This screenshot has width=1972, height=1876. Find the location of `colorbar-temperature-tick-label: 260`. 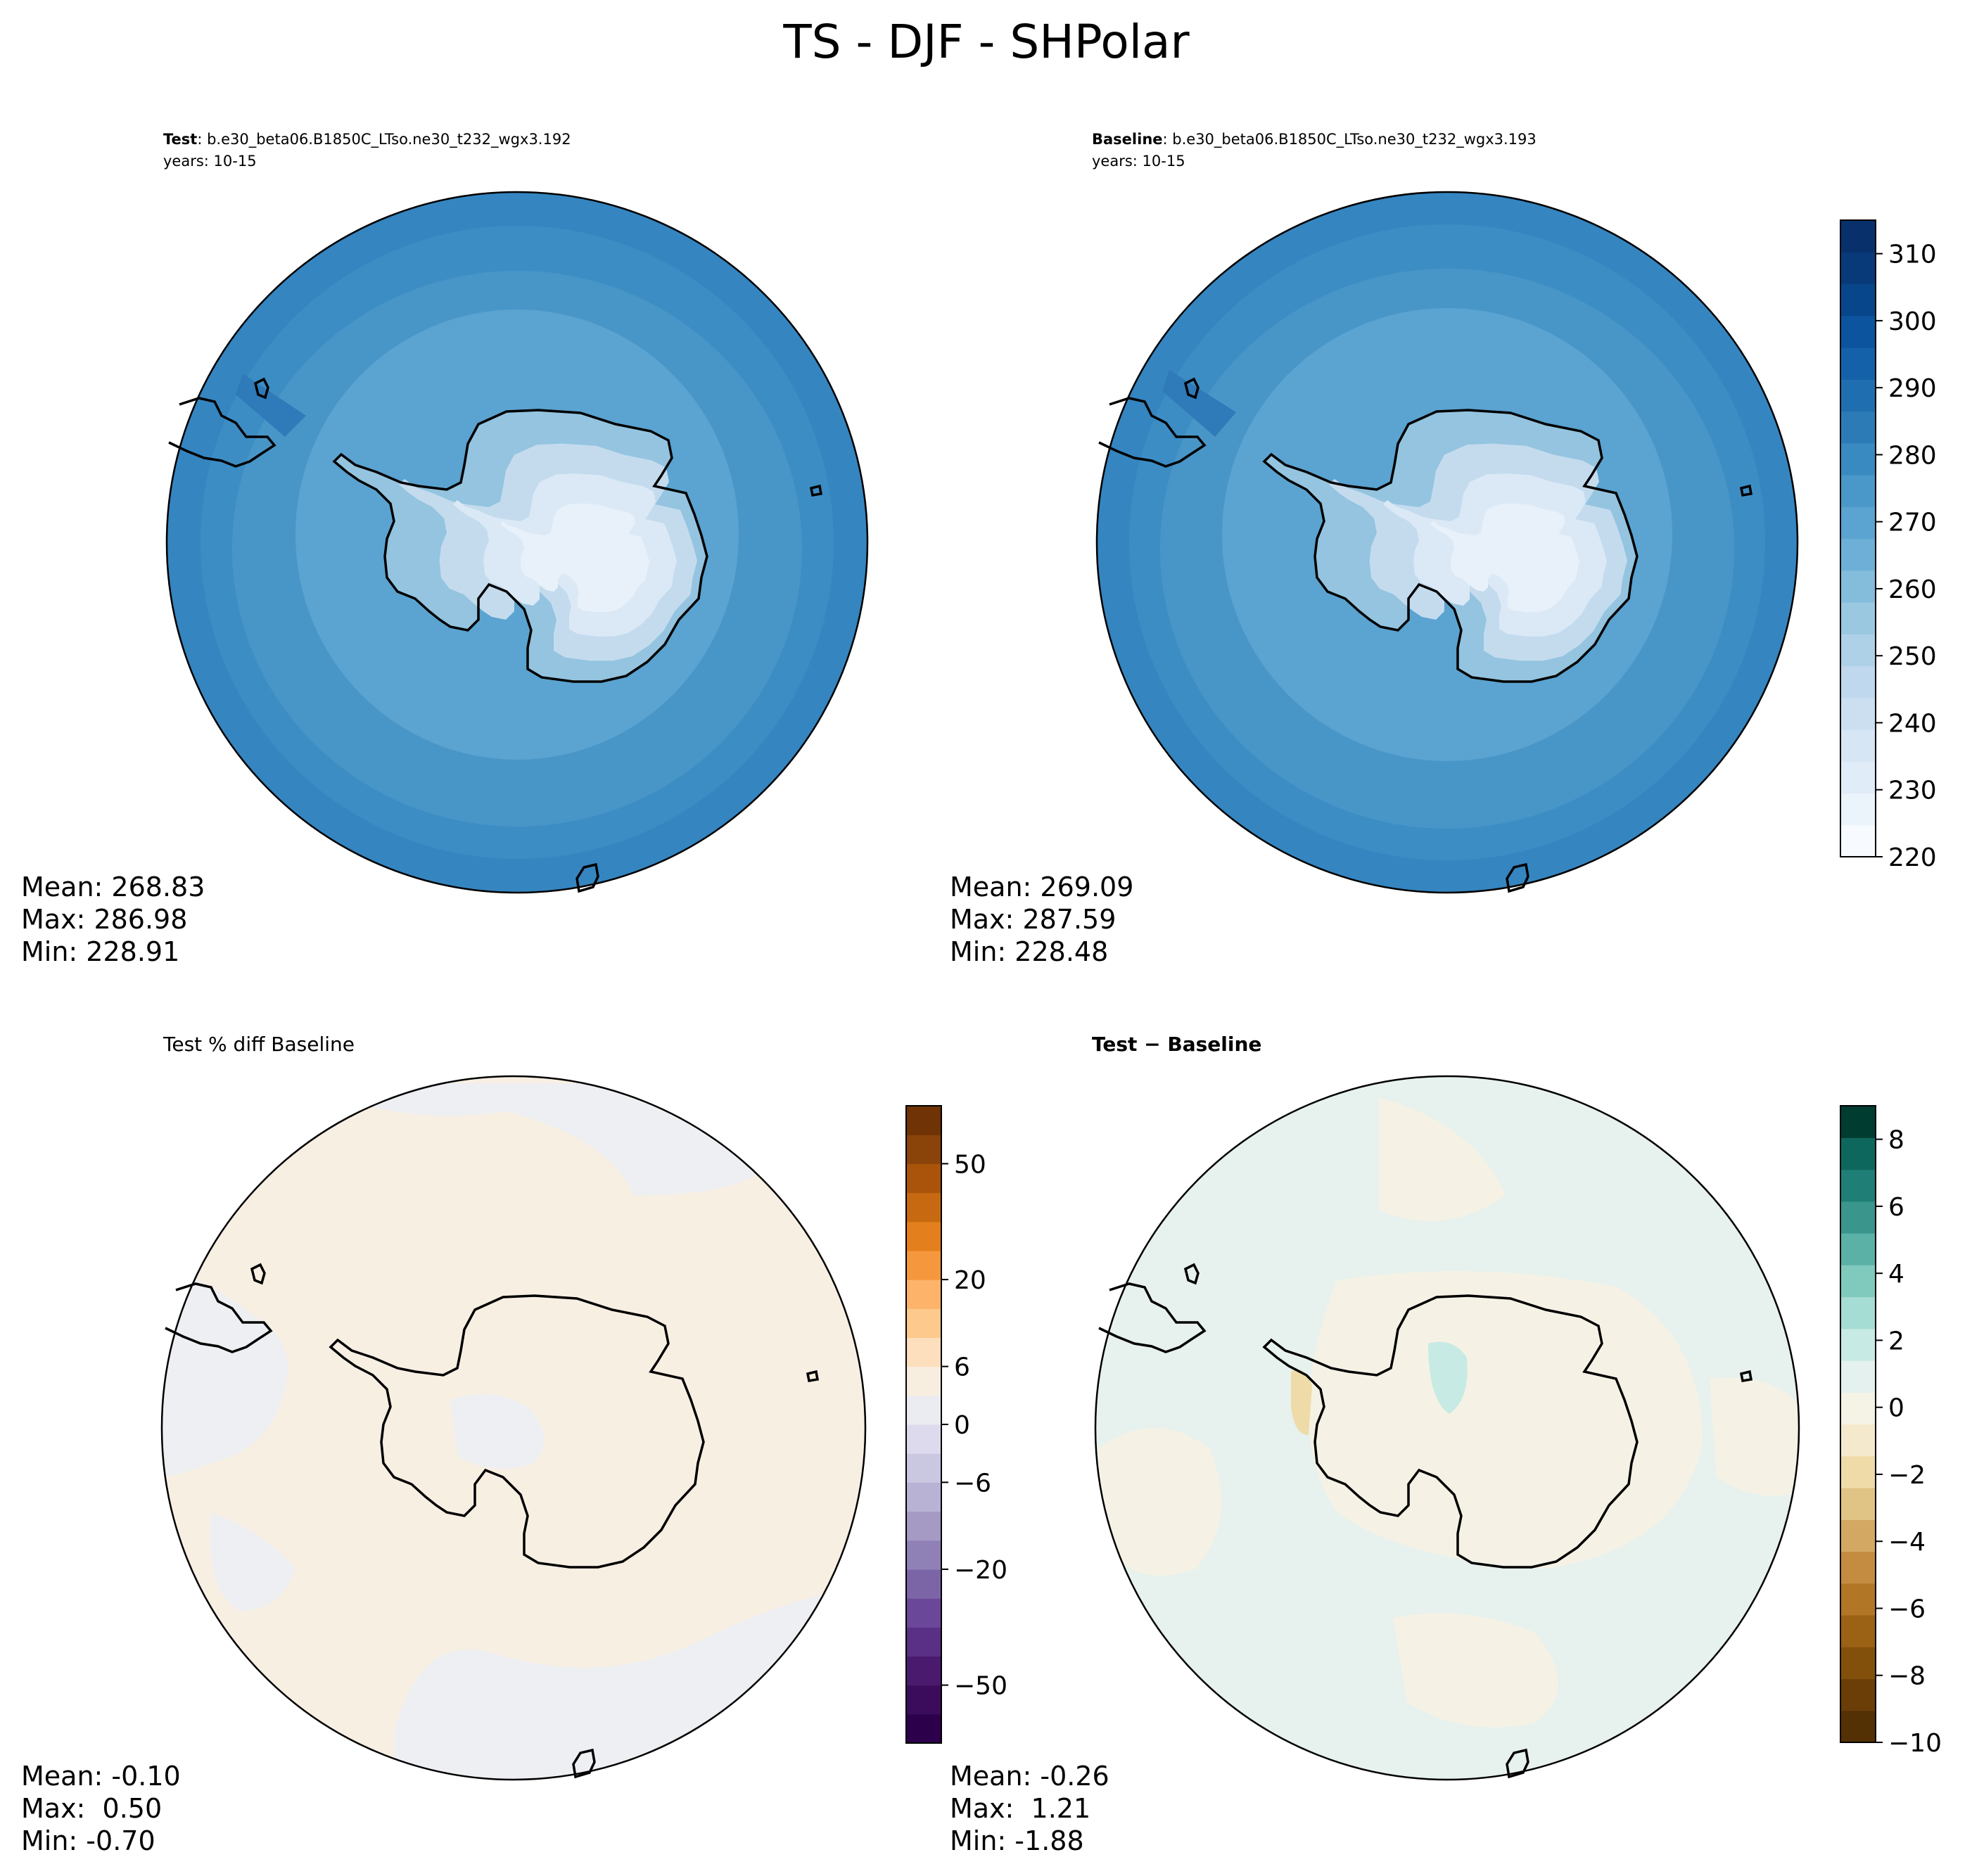

colorbar-temperature-tick-label: 260 is located at coordinates (1913, 589).